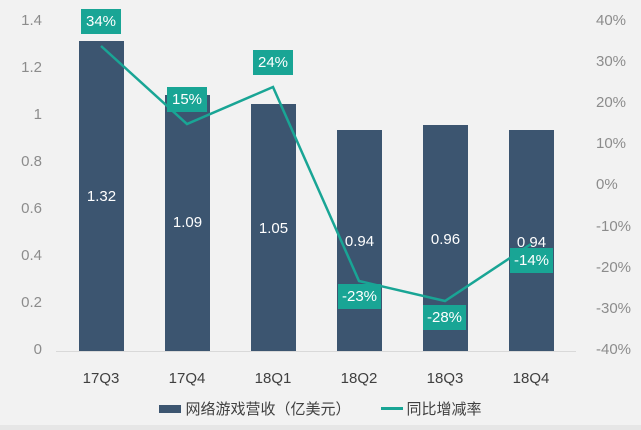 The width and height of the screenshot is (641, 430). I want to click on right-axis-tick: 40%, so click(611, 20).